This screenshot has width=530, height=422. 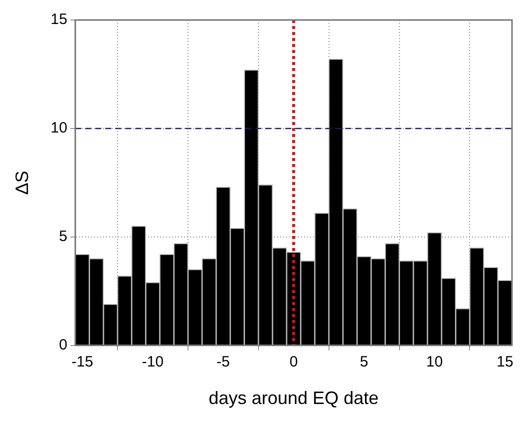 I want to click on x-tick-label: 5, so click(x=364, y=362).